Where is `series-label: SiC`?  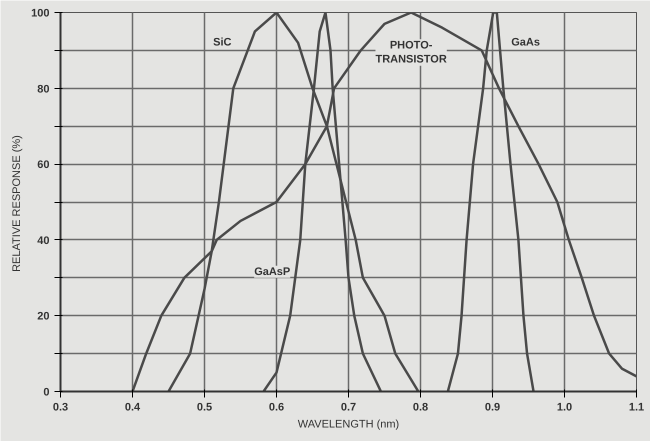 series-label: SiC is located at coordinates (222, 42).